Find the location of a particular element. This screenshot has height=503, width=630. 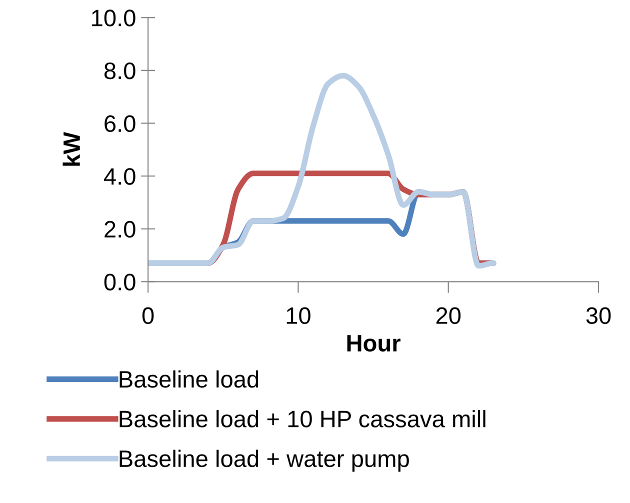

legend-label: Baseline load is located at coordinates (189, 379).